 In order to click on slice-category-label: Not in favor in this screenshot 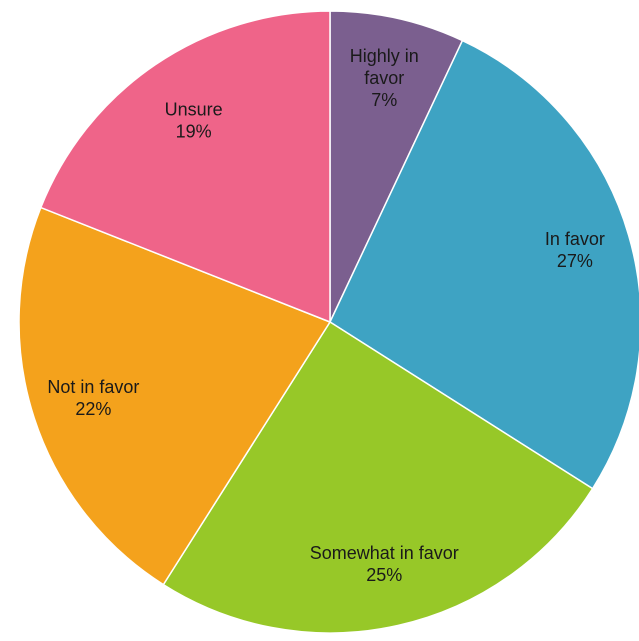, I will do `click(93, 387)`.